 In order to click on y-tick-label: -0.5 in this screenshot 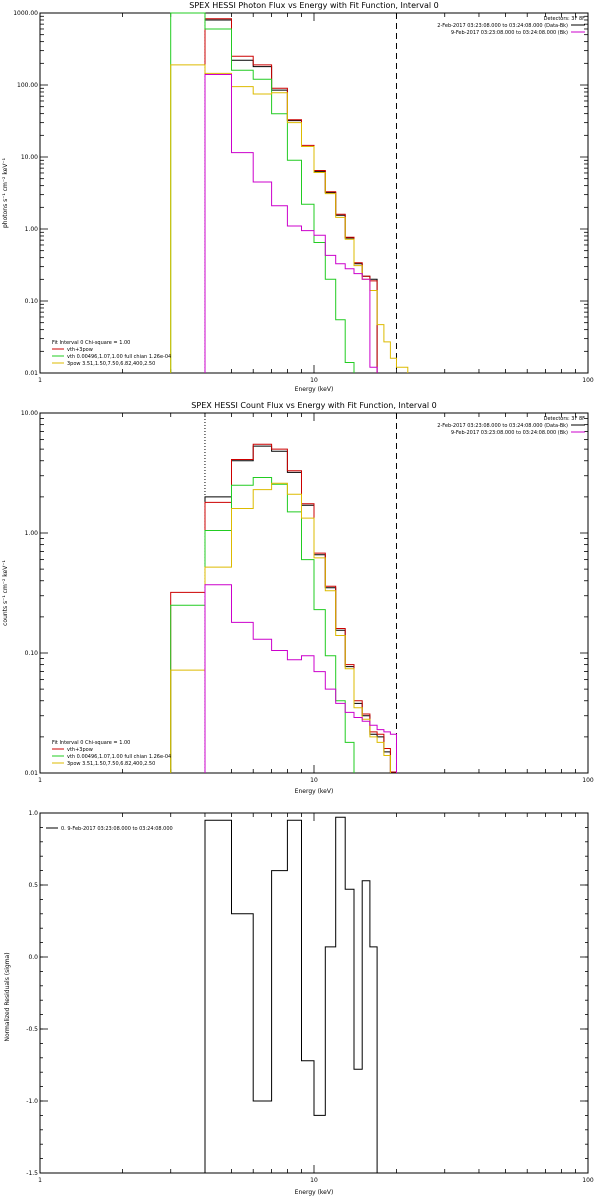, I will do `click(32, 1029)`.